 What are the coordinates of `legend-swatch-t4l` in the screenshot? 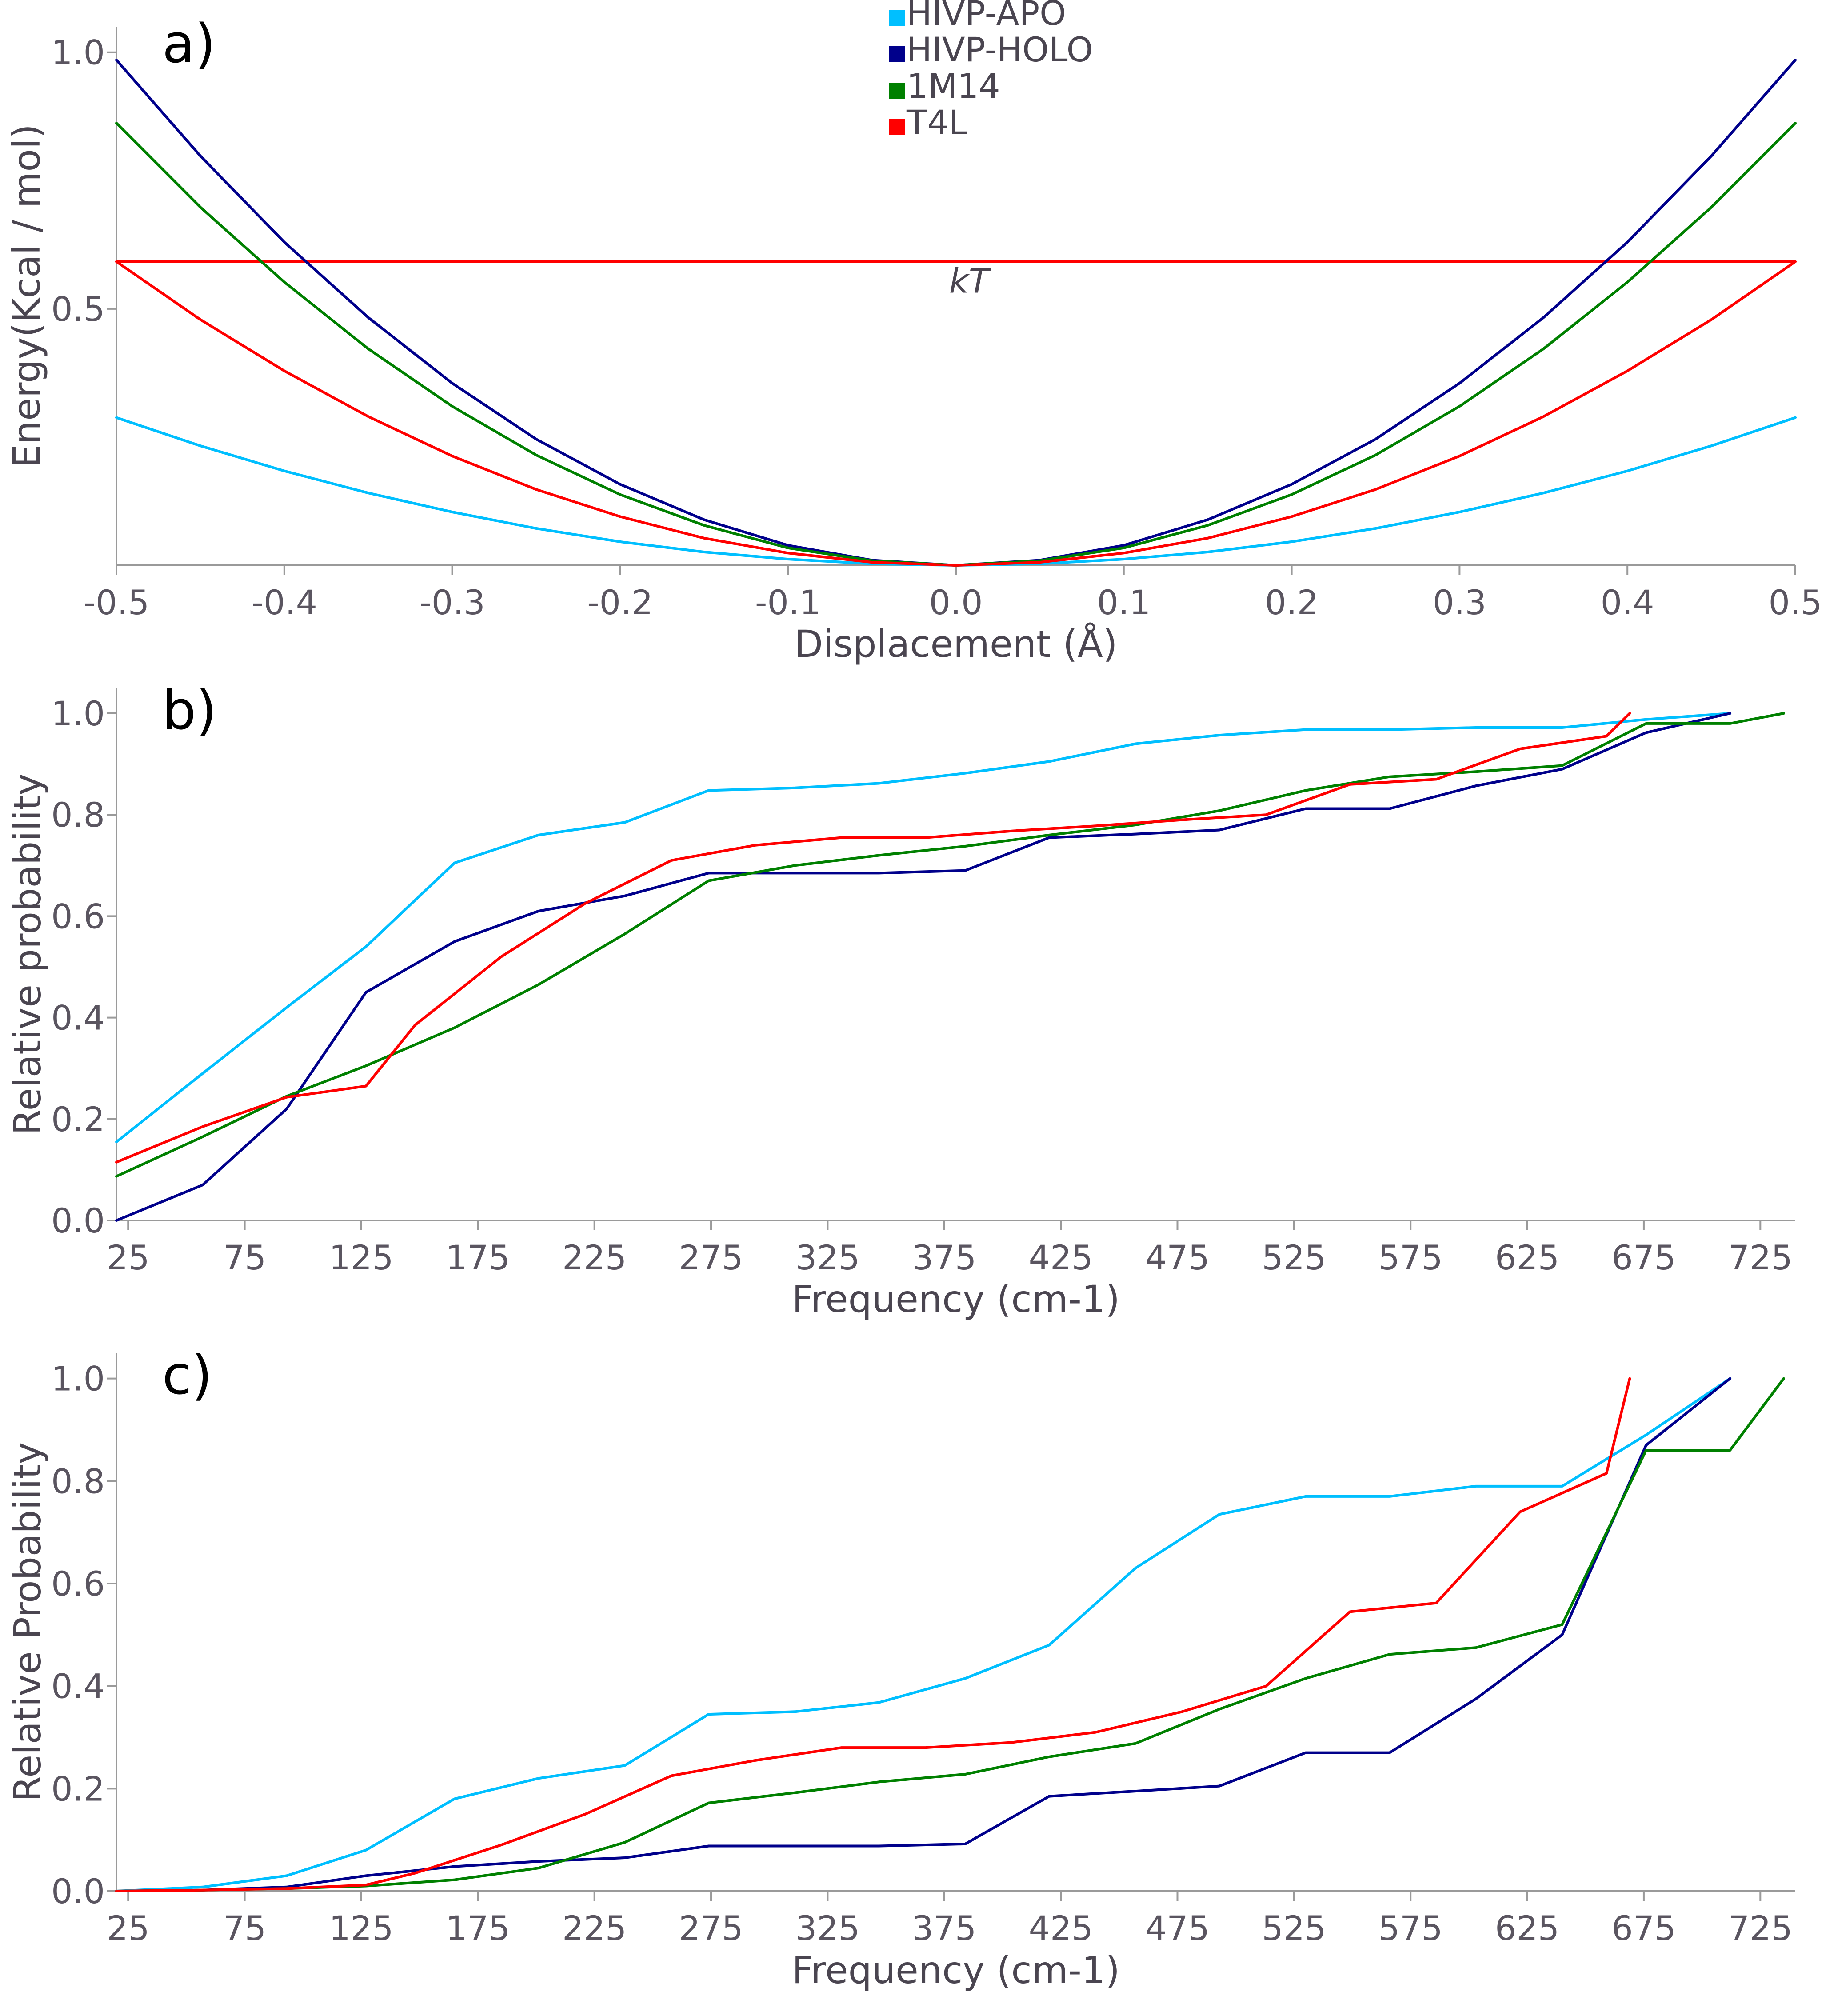 It's located at (897, 127).